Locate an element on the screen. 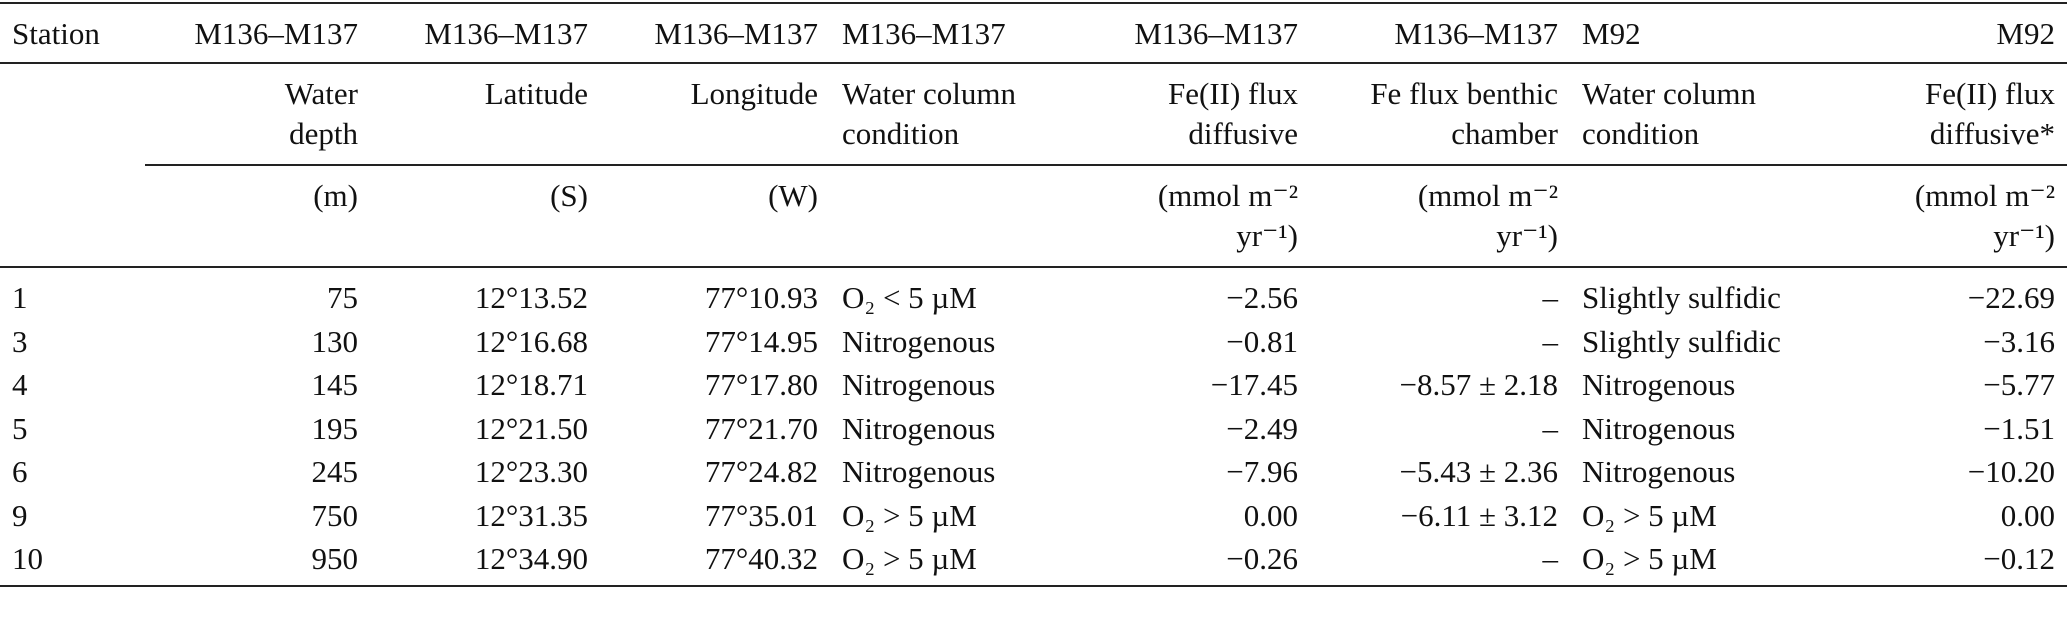  cell: −7.96 is located at coordinates (1262, 471).